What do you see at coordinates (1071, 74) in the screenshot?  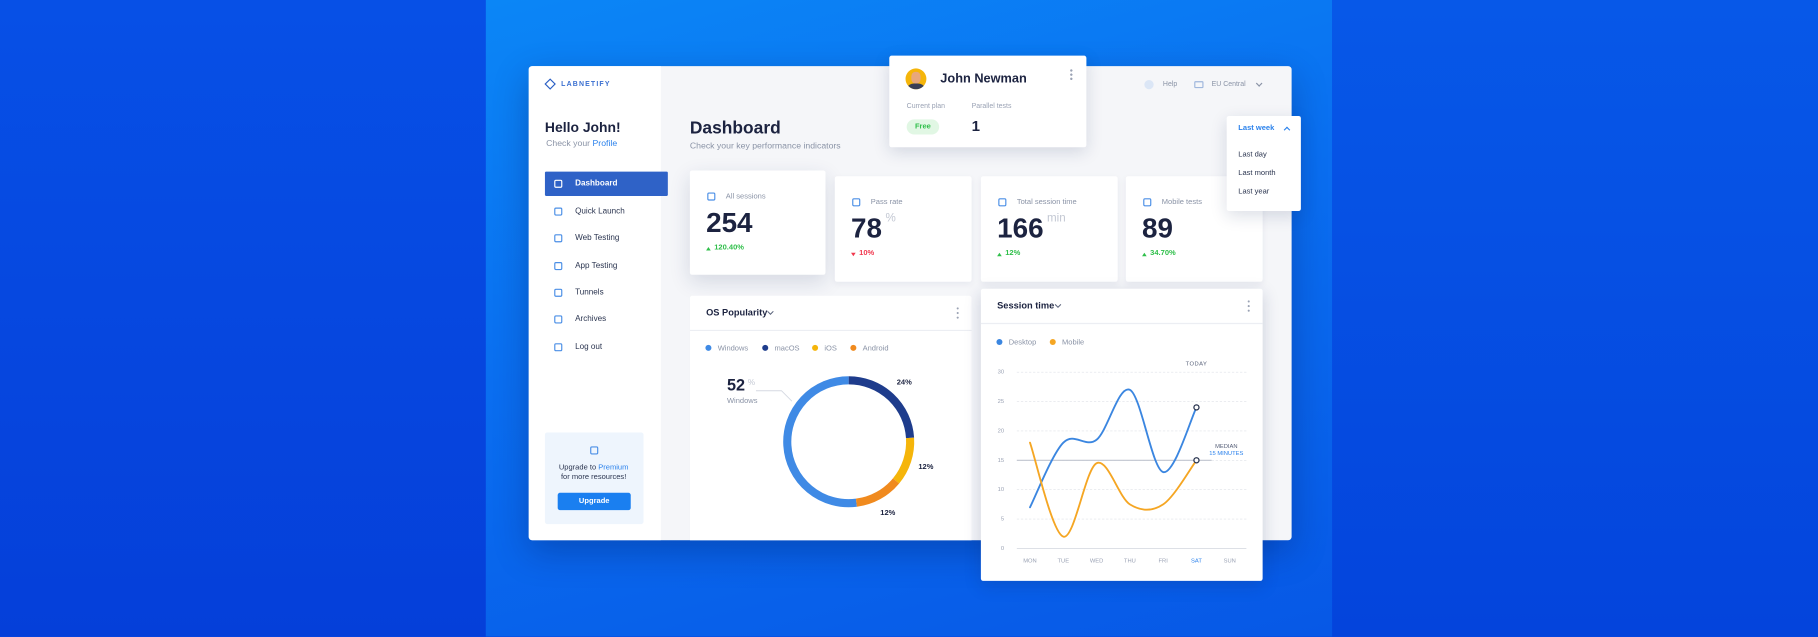 I see `user-menu` at bounding box center [1071, 74].